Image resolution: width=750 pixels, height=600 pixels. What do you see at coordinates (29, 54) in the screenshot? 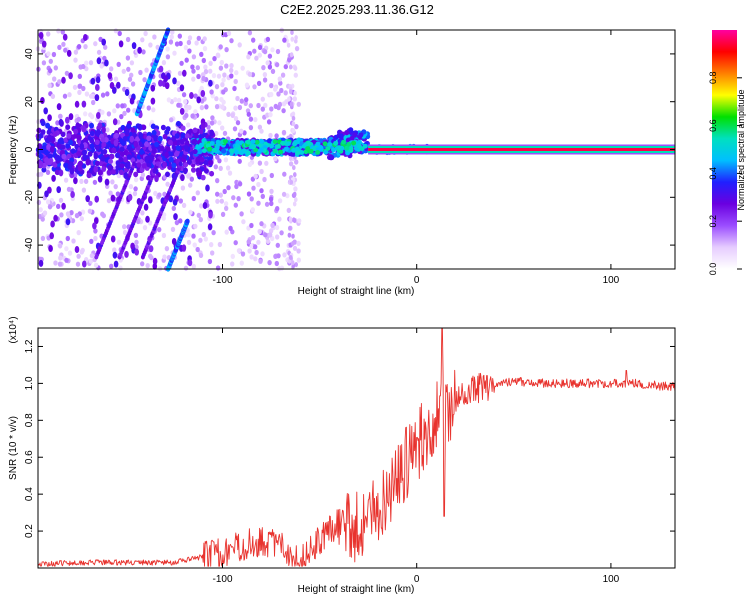
I see `y-tick-label: 40` at bounding box center [29, 54].